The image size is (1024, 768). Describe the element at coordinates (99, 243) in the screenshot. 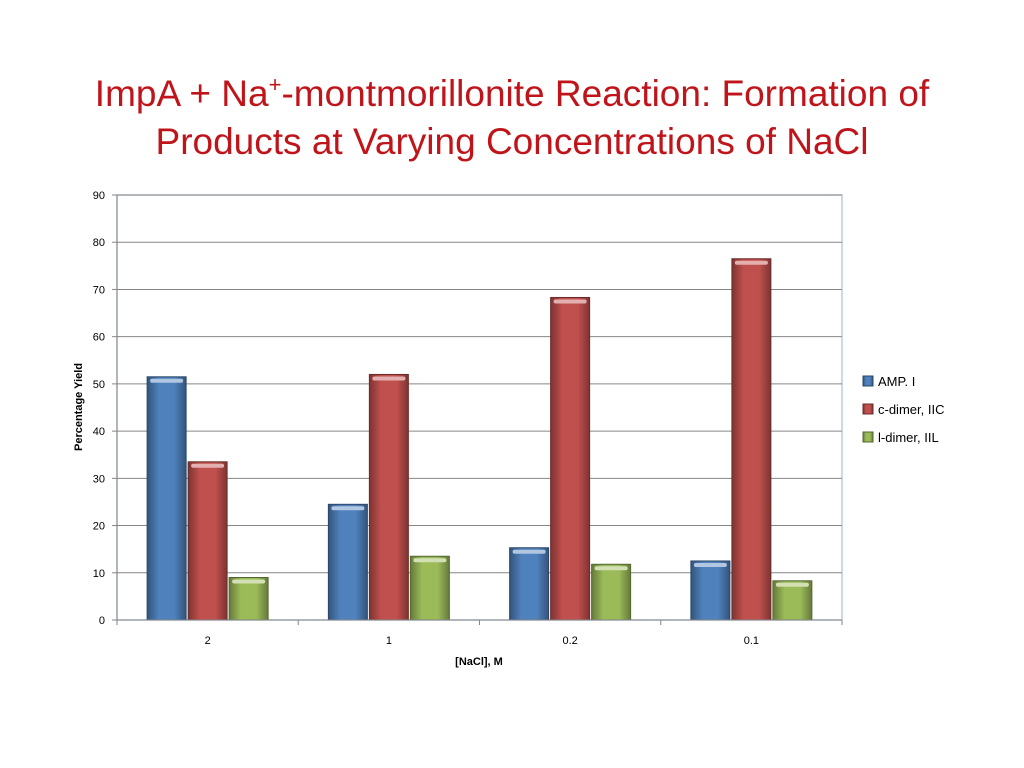

I see `y-tick-label: 80` at that location.